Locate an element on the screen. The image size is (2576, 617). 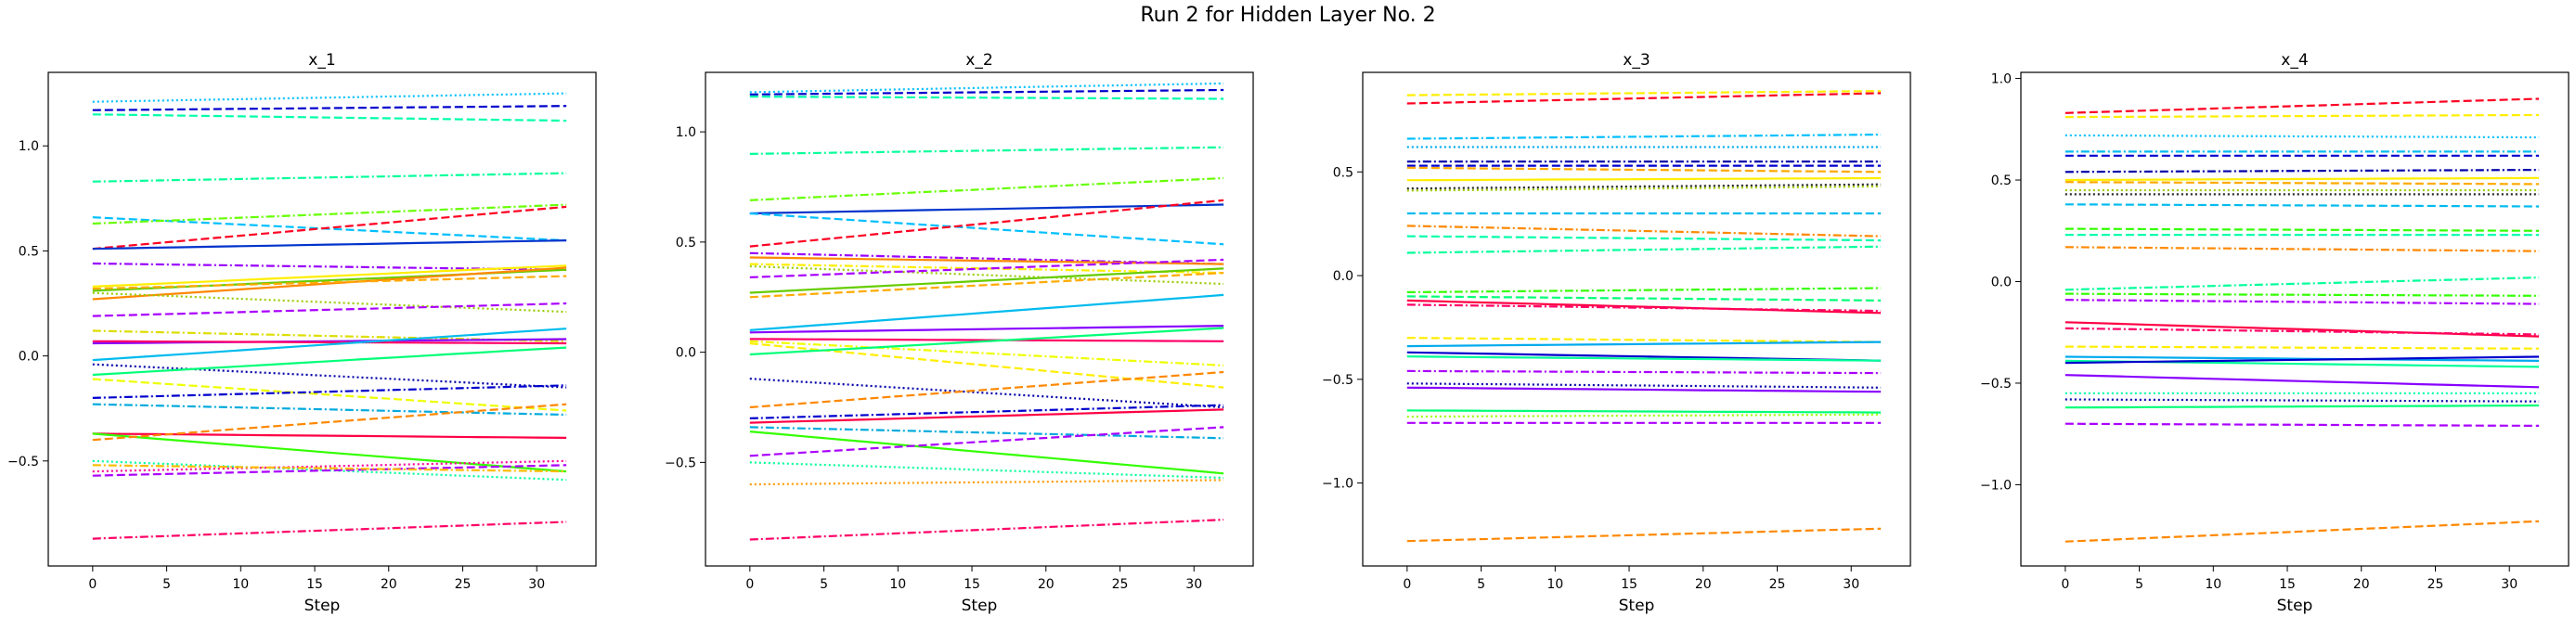
figure-title: Run 2 for Hidden Layer No. 2 is located at coordinates (1288, 15).